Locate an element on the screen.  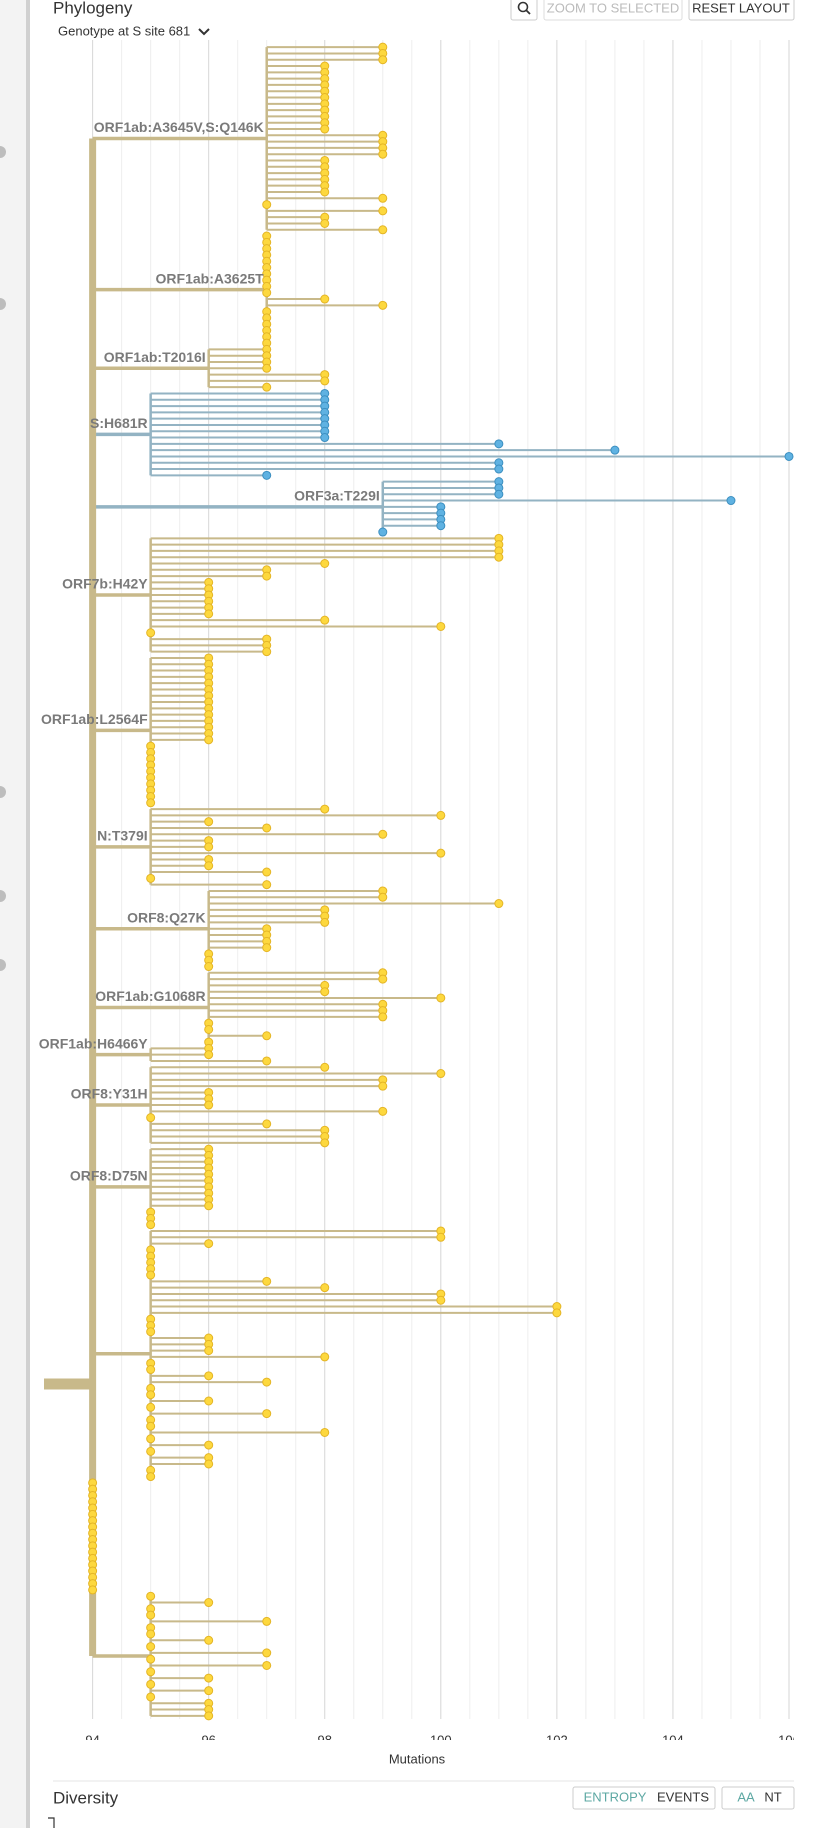
branch-label: S:H681R is located at coordinates (119, 423).